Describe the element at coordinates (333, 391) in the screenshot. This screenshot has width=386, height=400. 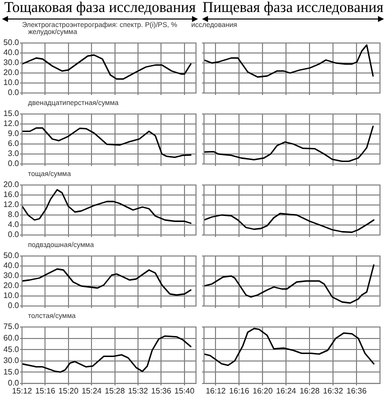
I see `x-tick-label: 16:32` at that location.